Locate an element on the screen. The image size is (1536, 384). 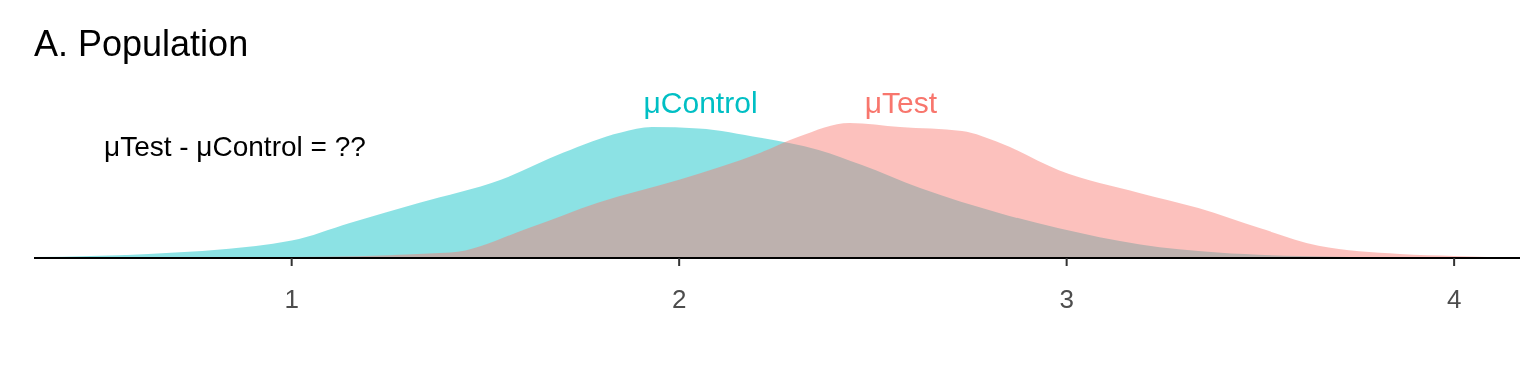
annotation: μTest - μControl = ?? is located at coordinates (235, 146).